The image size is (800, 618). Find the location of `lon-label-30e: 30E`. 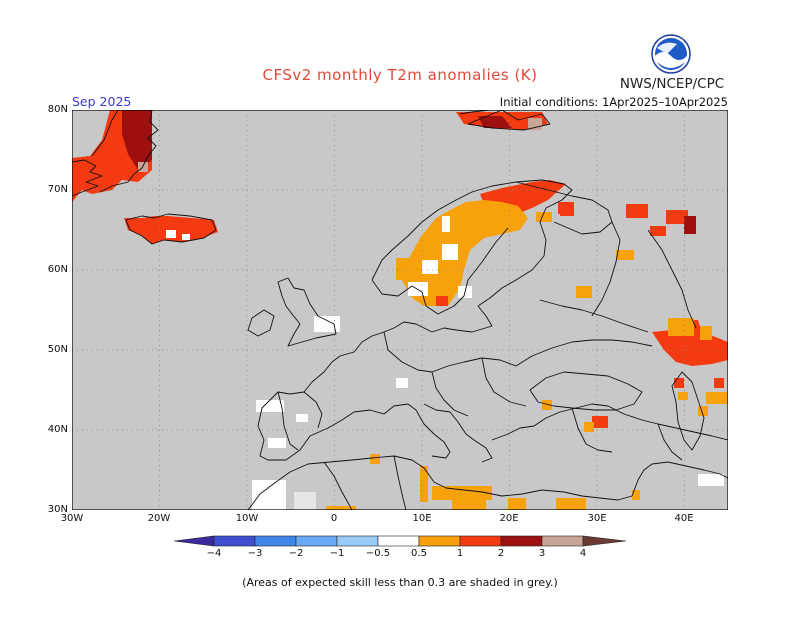

lon-label-30e: 30E is located at coordinates (597, 518).